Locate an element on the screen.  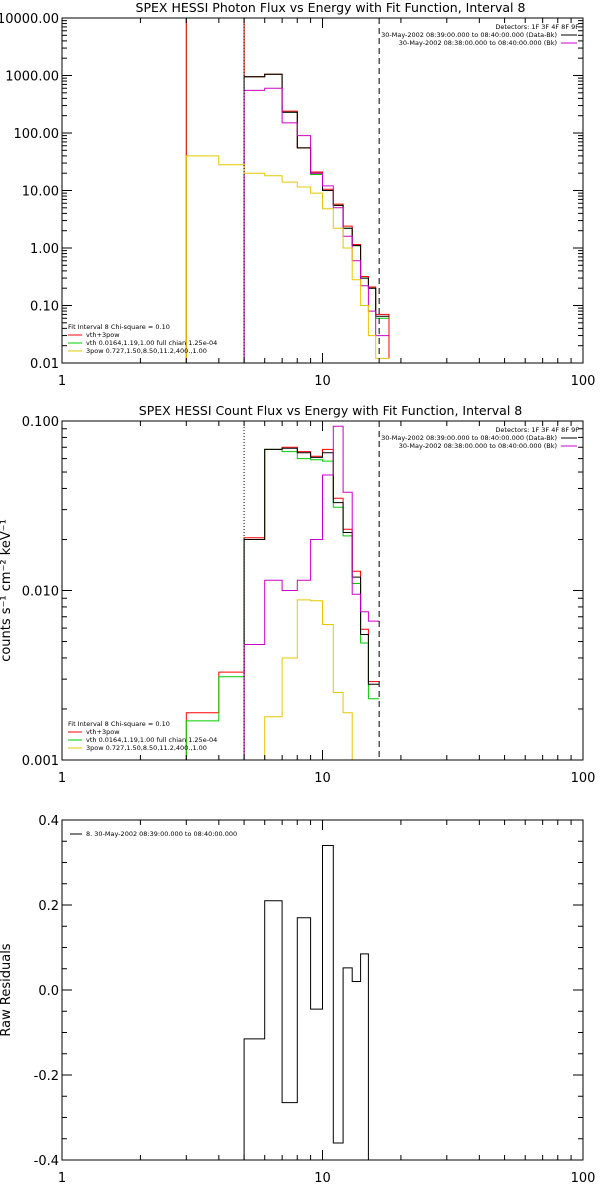
y-tick-label: 0.010 is located at coordinates (40, 592).